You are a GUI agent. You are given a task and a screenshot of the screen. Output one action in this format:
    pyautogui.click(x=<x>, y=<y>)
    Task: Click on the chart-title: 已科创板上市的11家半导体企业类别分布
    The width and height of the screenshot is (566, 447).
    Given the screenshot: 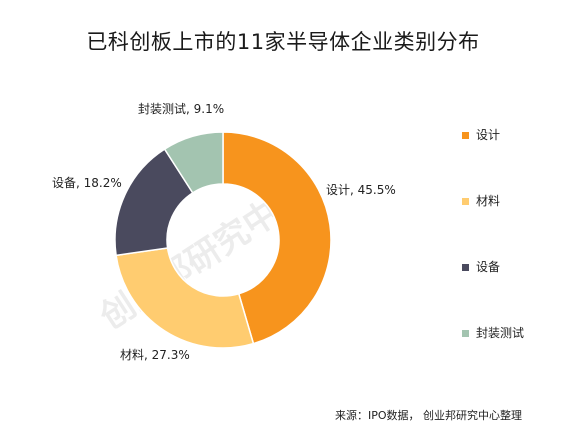 What is the action you would take?
    pyautogui.click(x=283, y=42)
    